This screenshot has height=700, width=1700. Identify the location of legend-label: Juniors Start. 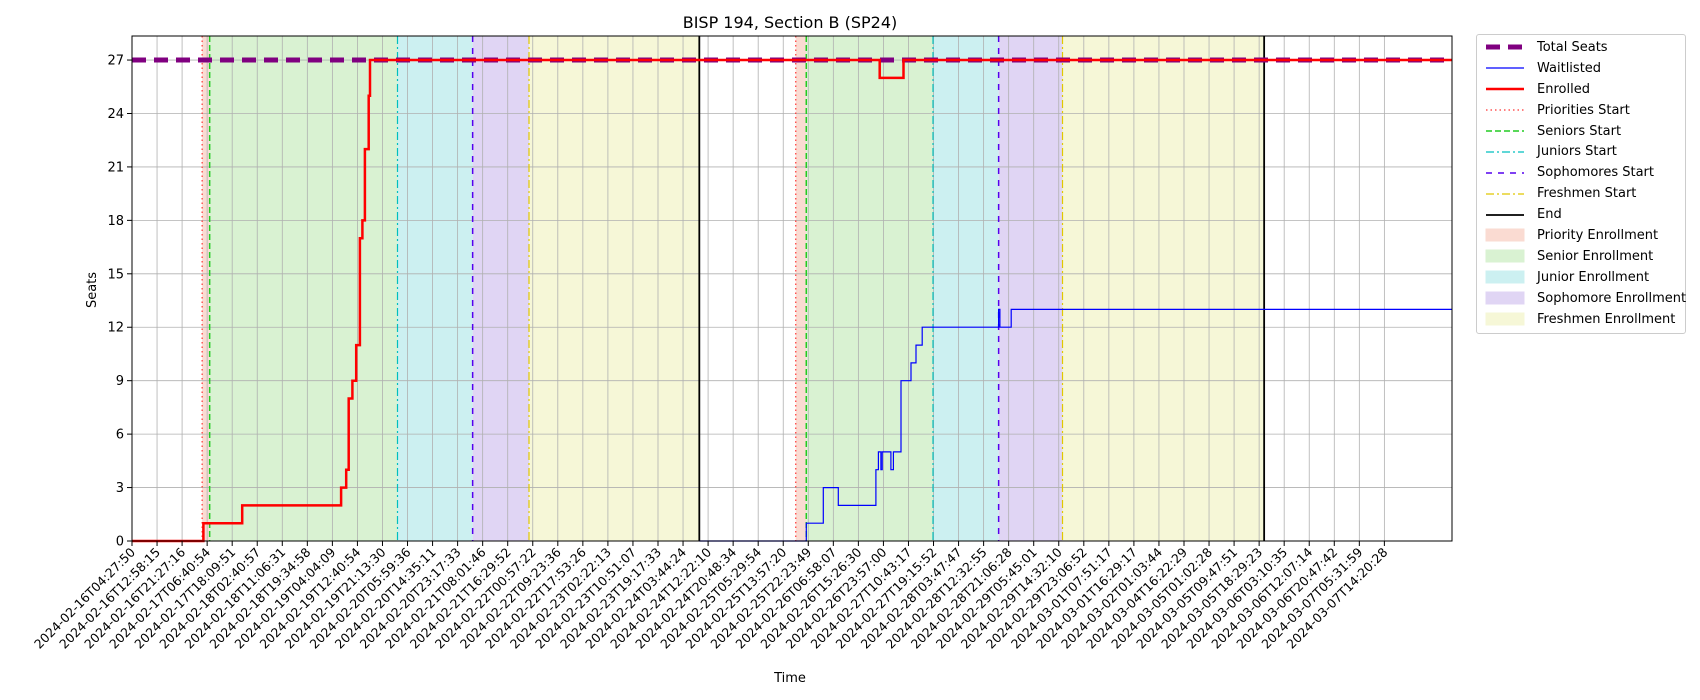
(1577, 152).